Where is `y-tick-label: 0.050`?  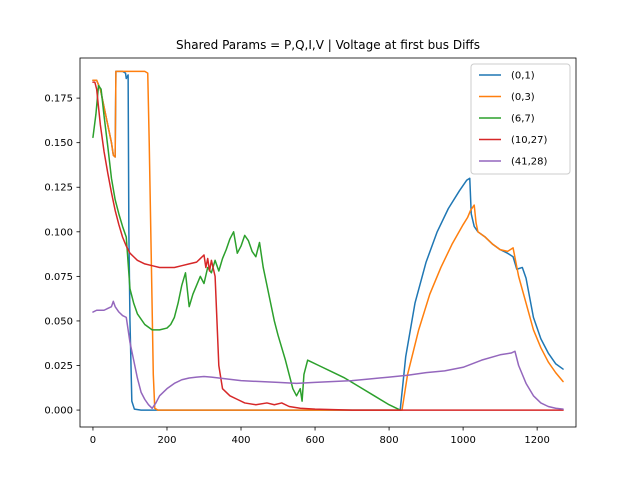
y-tick-label: 0.050 is located at coordinates (58, 321).